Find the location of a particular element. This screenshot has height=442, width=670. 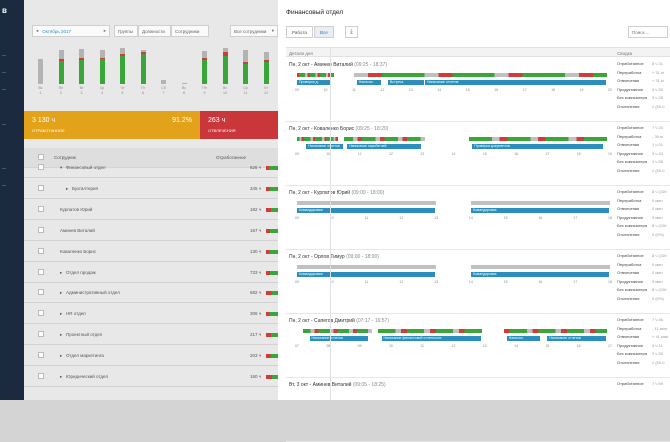

day-bar-productive is located at coordinates (245, 74).